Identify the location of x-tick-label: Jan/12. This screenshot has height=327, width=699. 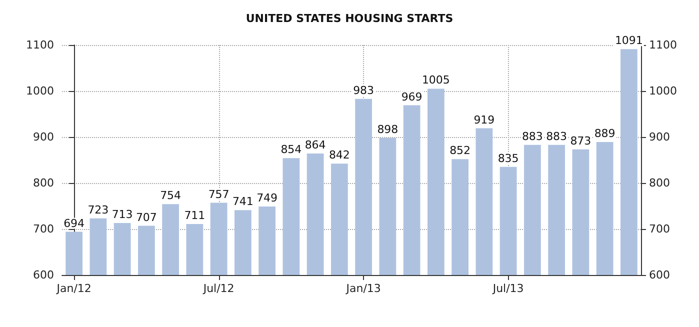
(74, 288).